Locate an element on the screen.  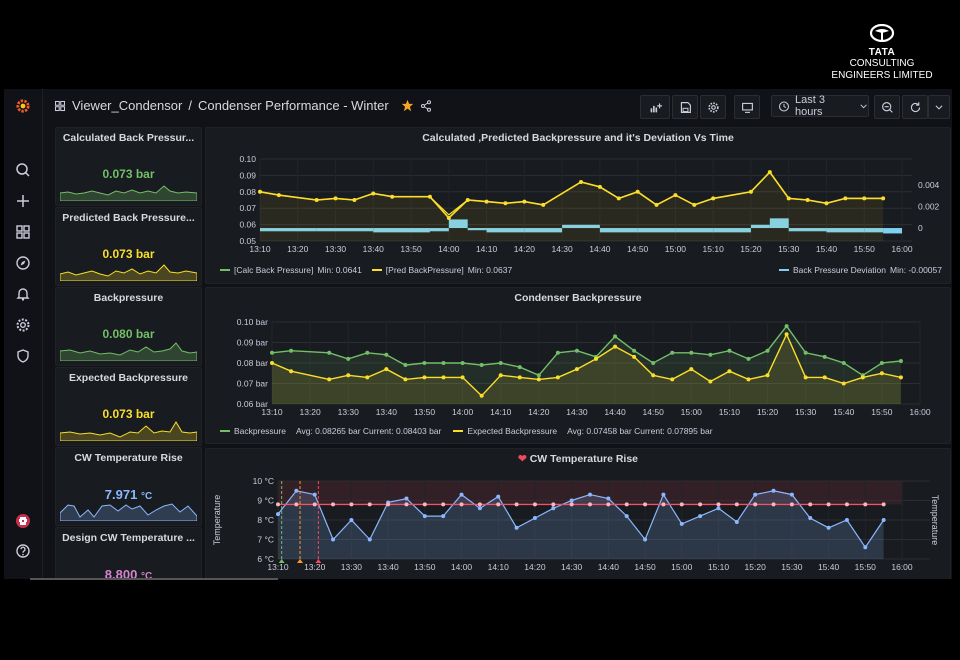
alerting-bell-icon is located at coordinates (23, 294).